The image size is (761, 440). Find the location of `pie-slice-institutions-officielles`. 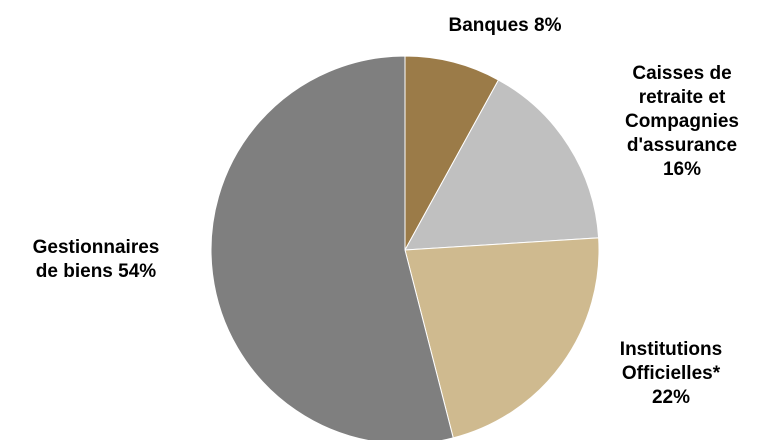

pie-slice-institutions-officielles is located at coordinates (502, 338).